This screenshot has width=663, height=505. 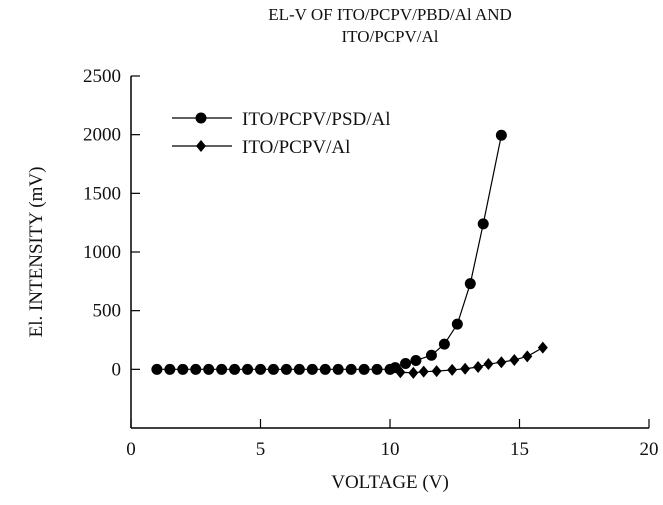 What do you see at coordinates (519, 449) in the screenshot?
I see `x-tick-label: 15` at bounding box center [519, 449].